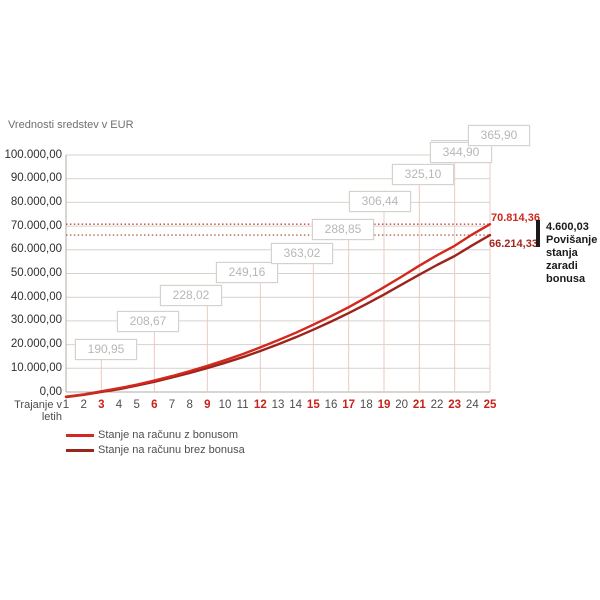 The width and height of the screenshot is (600, 600). I want to click on callout-value-box: 363,02, so click(302, 253).